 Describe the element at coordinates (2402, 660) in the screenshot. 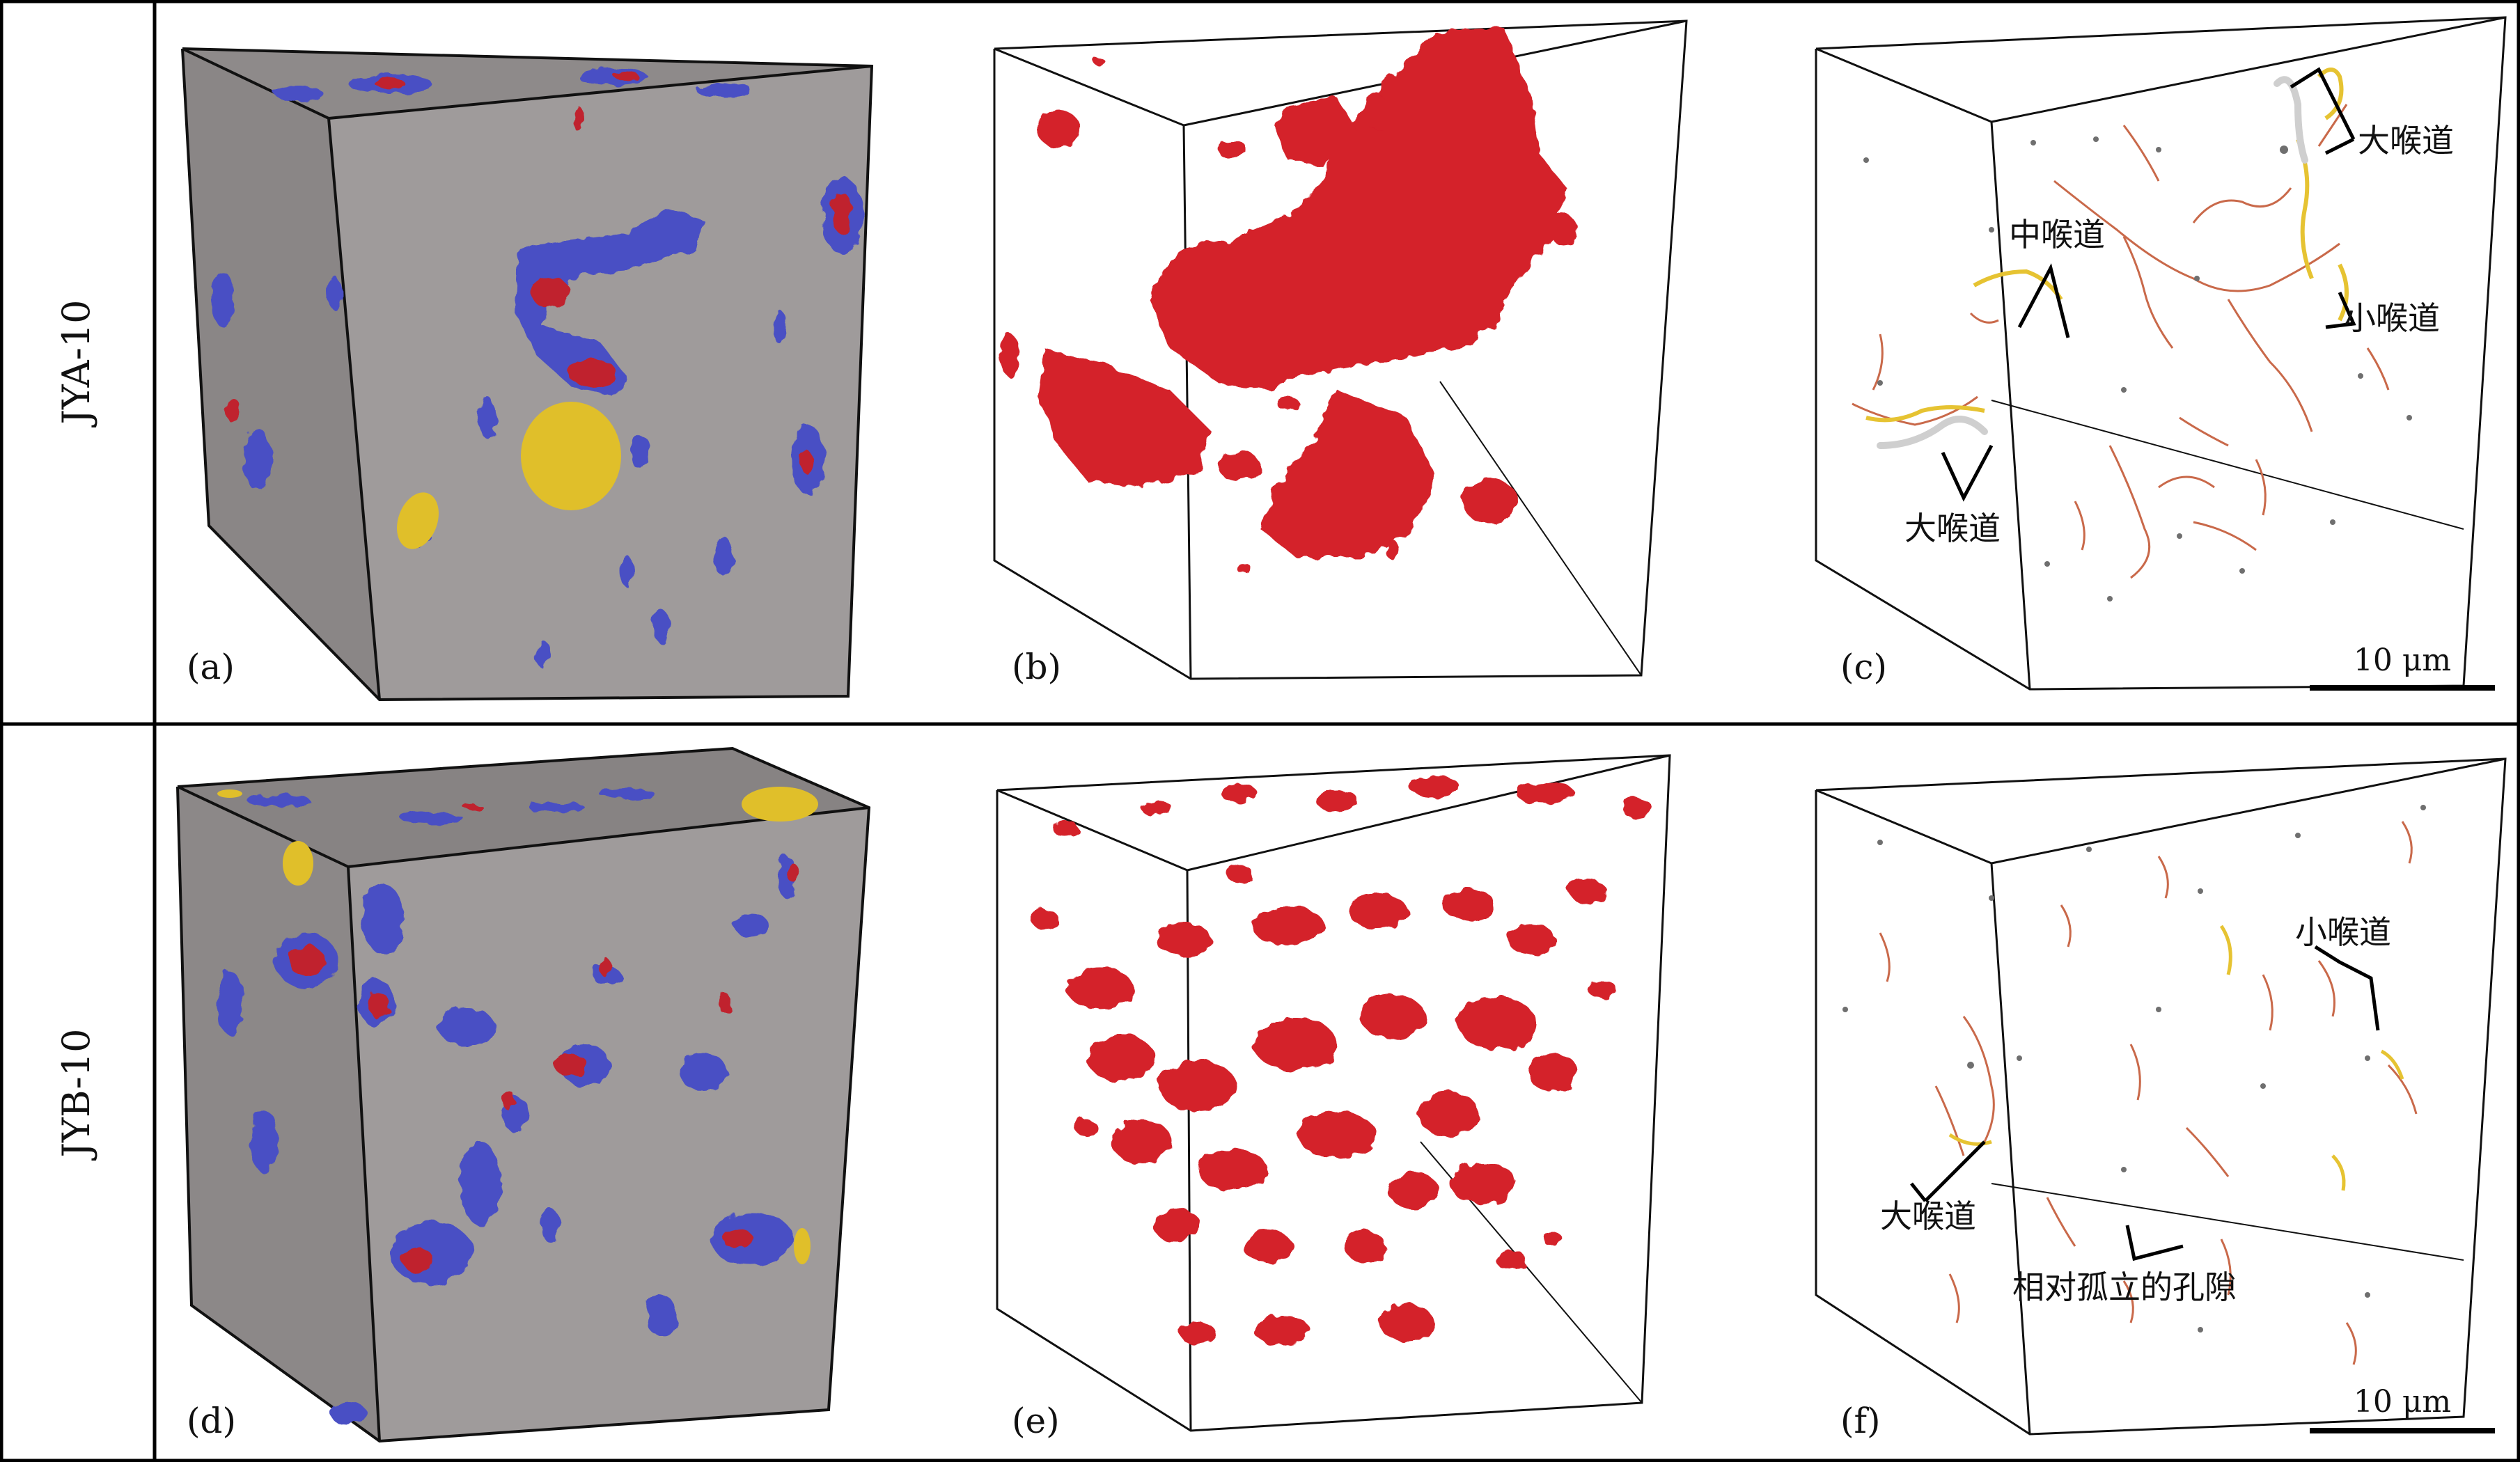

I see `scale-bar-label-c: 10 μm` at that location.